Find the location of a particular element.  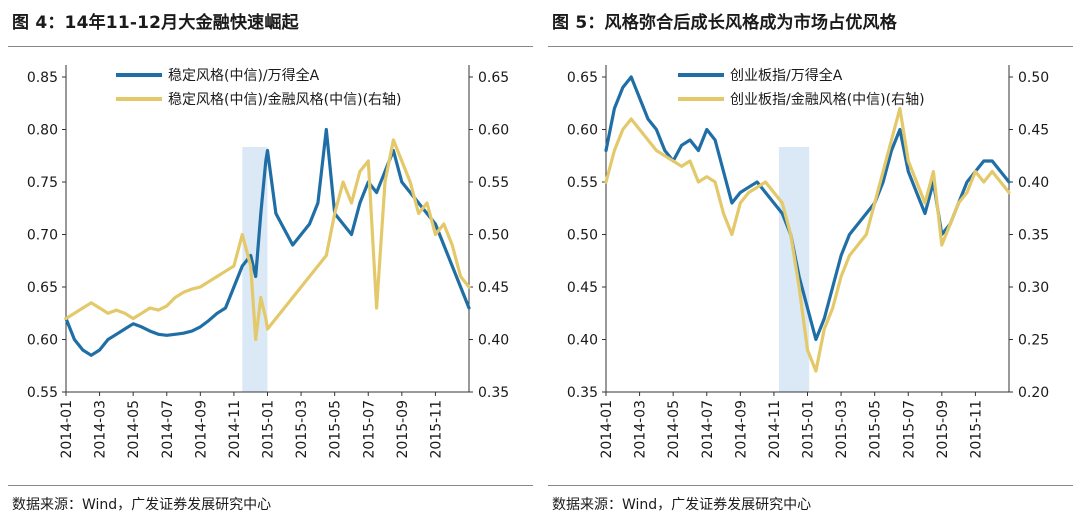

y-left-tick-label: 0.85 is located at coordinates (42, 78).